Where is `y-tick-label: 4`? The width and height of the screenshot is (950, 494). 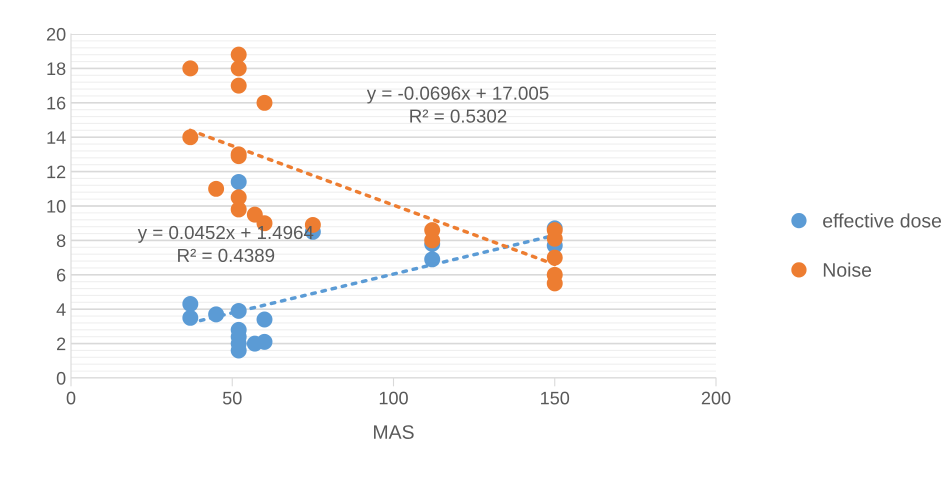 y-tick-label: 4 is located at coordinates (61, 309).